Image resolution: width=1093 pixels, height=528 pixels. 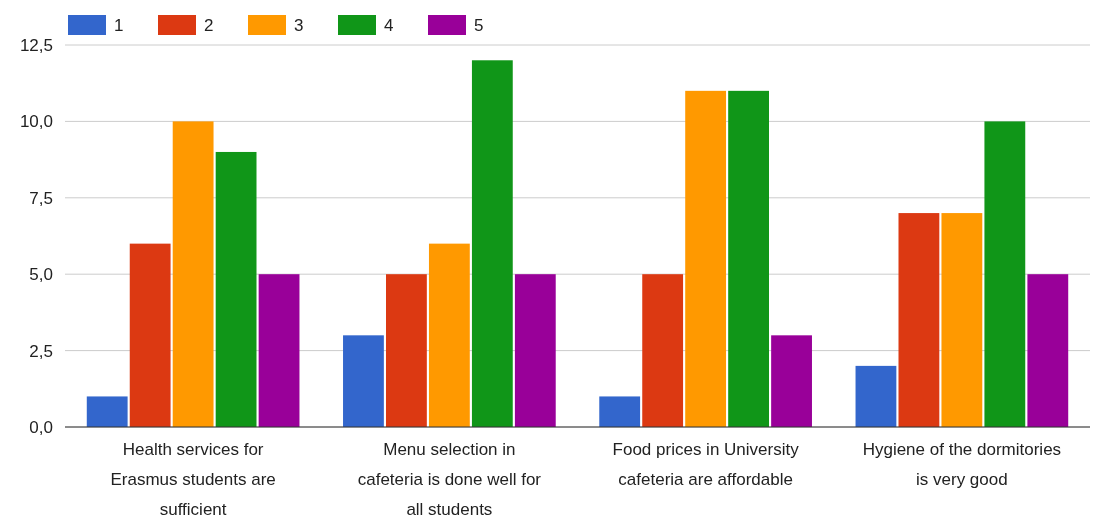 I want to click on x-tick-label: Hygiene of the dormitories is very good, so click(x=962, y=464).